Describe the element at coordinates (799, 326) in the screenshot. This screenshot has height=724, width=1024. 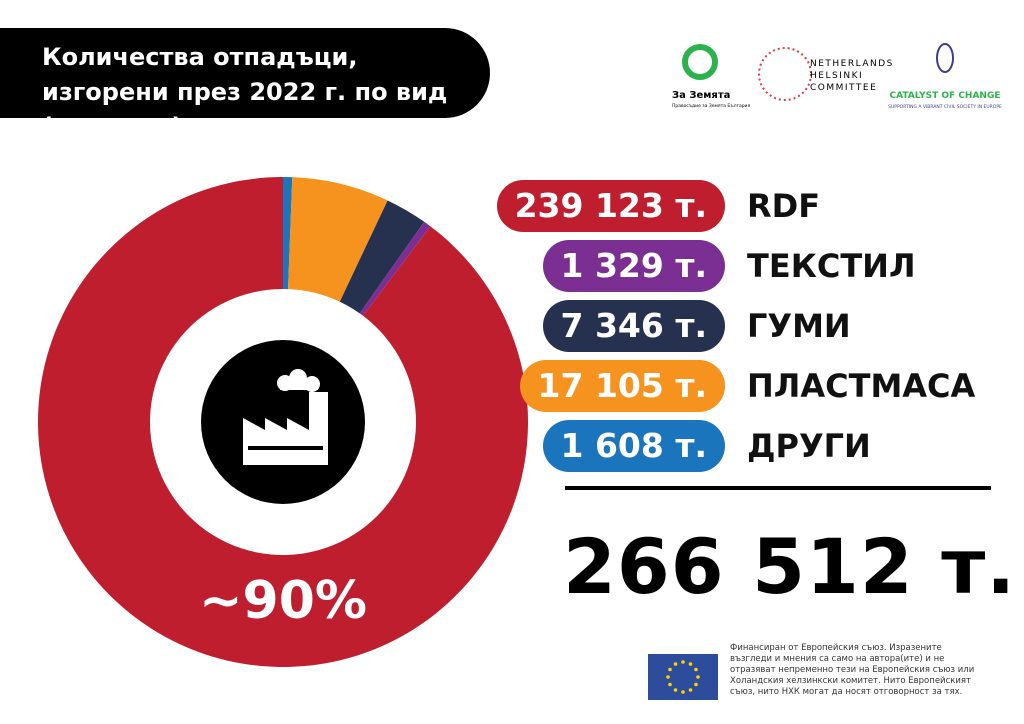
I see `legend-label: ГУМИ` at that location.